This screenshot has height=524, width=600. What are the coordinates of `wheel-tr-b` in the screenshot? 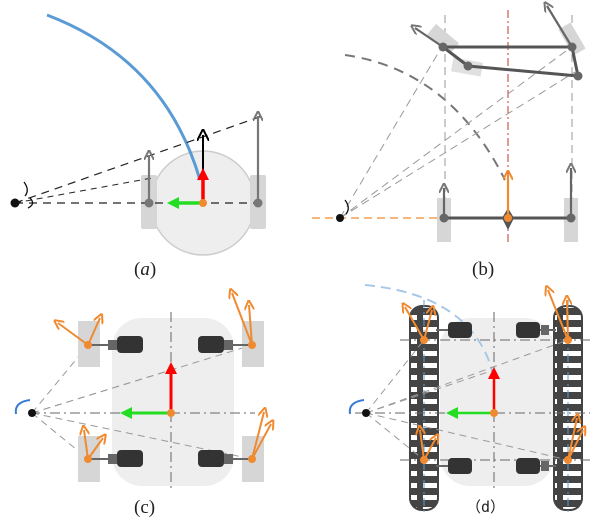 It's located at (572, 39).